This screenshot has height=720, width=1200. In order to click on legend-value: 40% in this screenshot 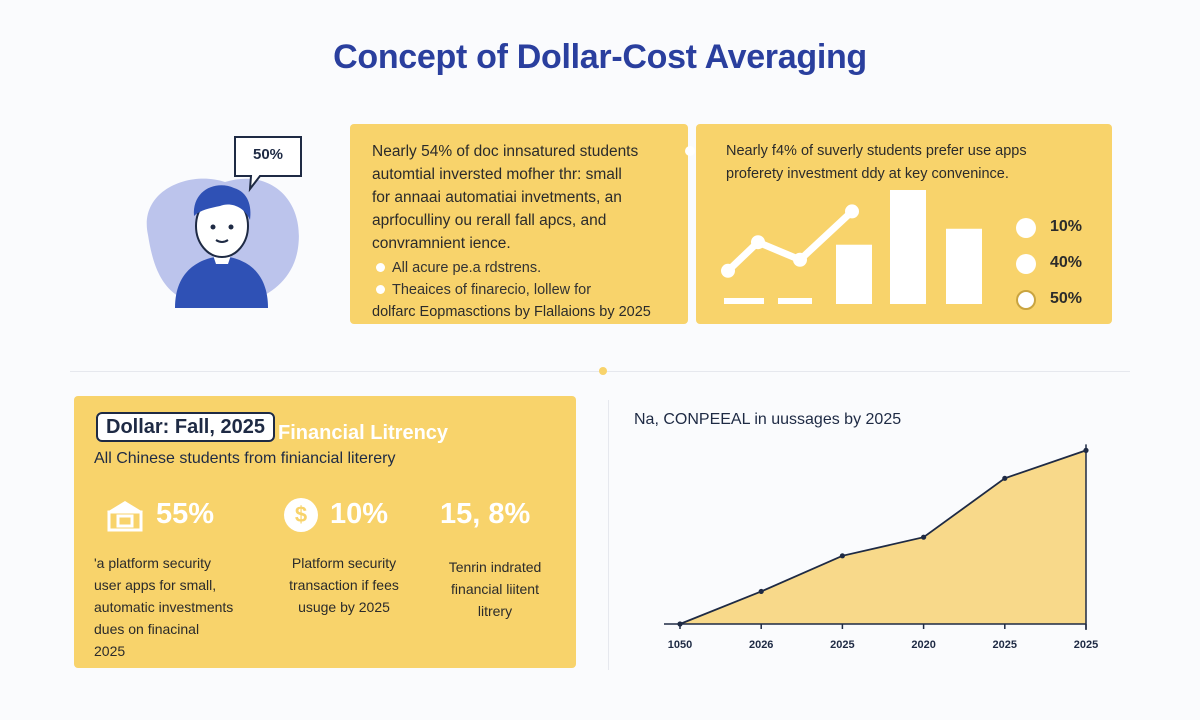, I will do `click(1066, 262)`.